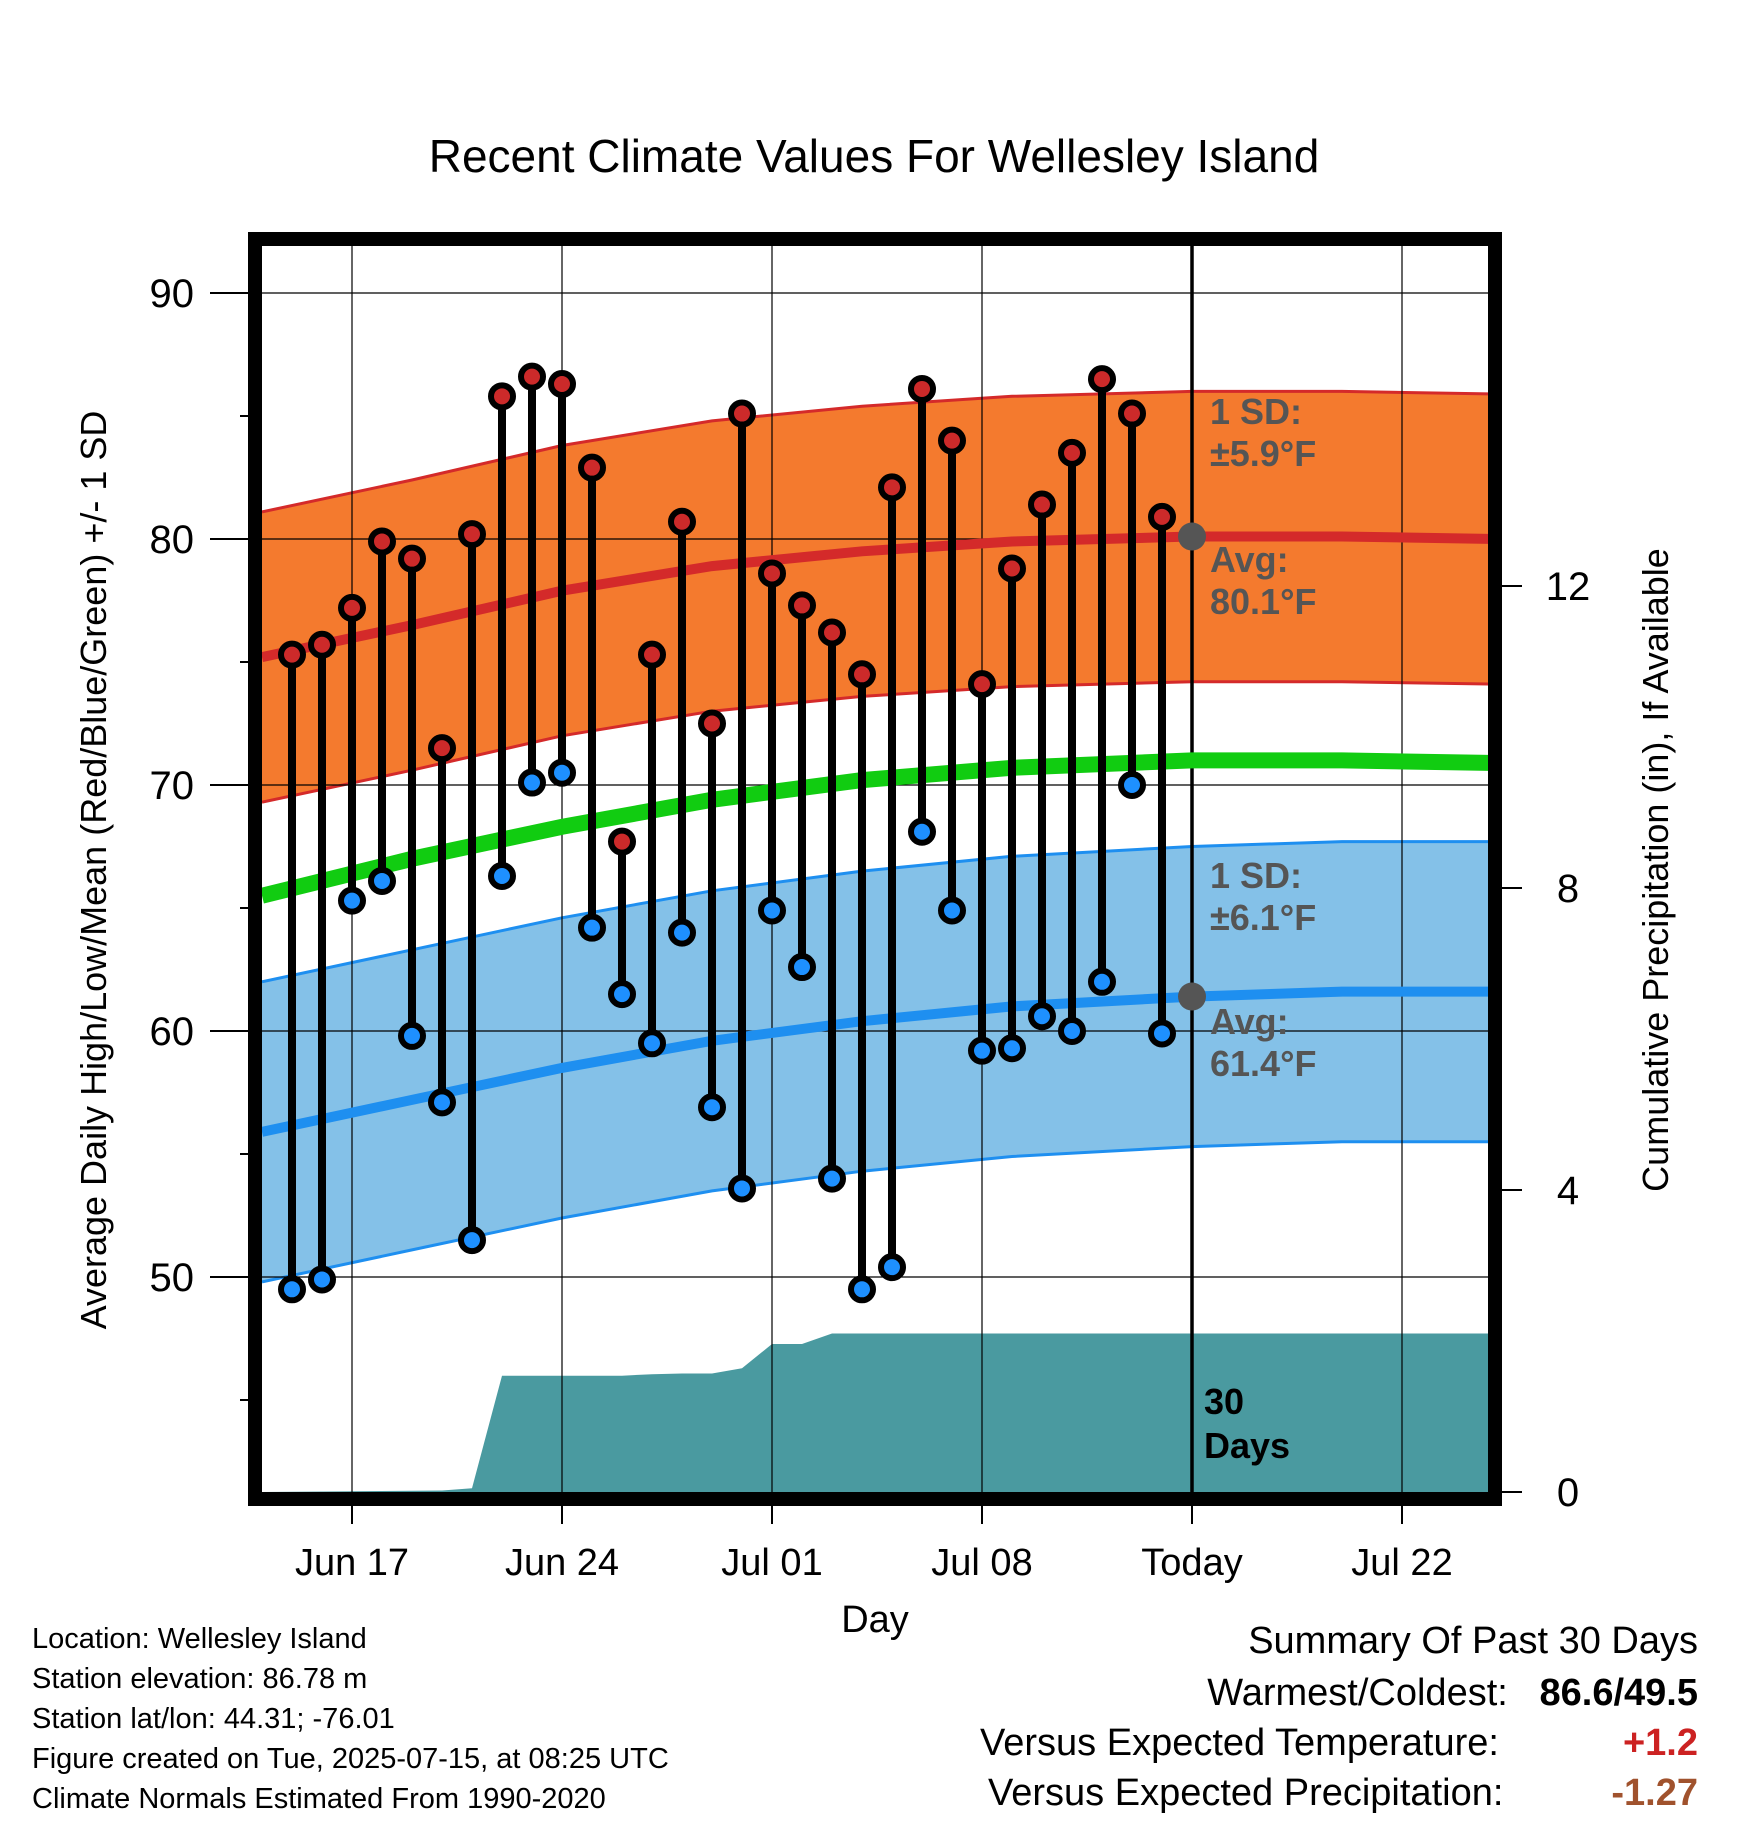 This screenshot has width=1748, height=1828. I want to click on x-tick-label: Jun 24, so click(562, 1563).